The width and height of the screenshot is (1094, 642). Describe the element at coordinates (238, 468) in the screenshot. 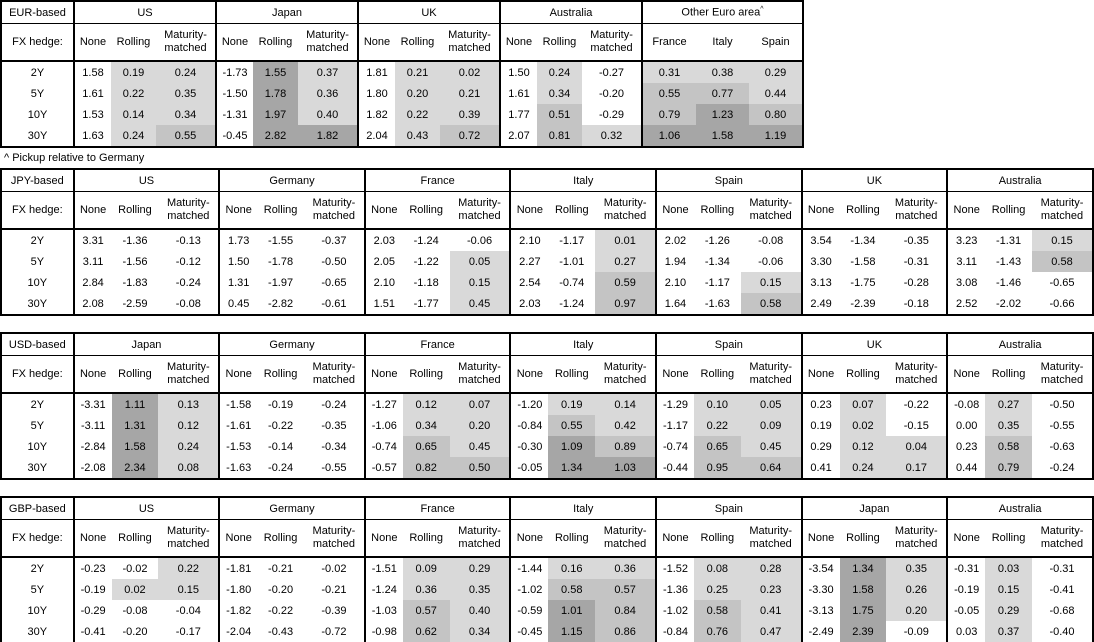

I see `value-cell: -1.63` at that location.